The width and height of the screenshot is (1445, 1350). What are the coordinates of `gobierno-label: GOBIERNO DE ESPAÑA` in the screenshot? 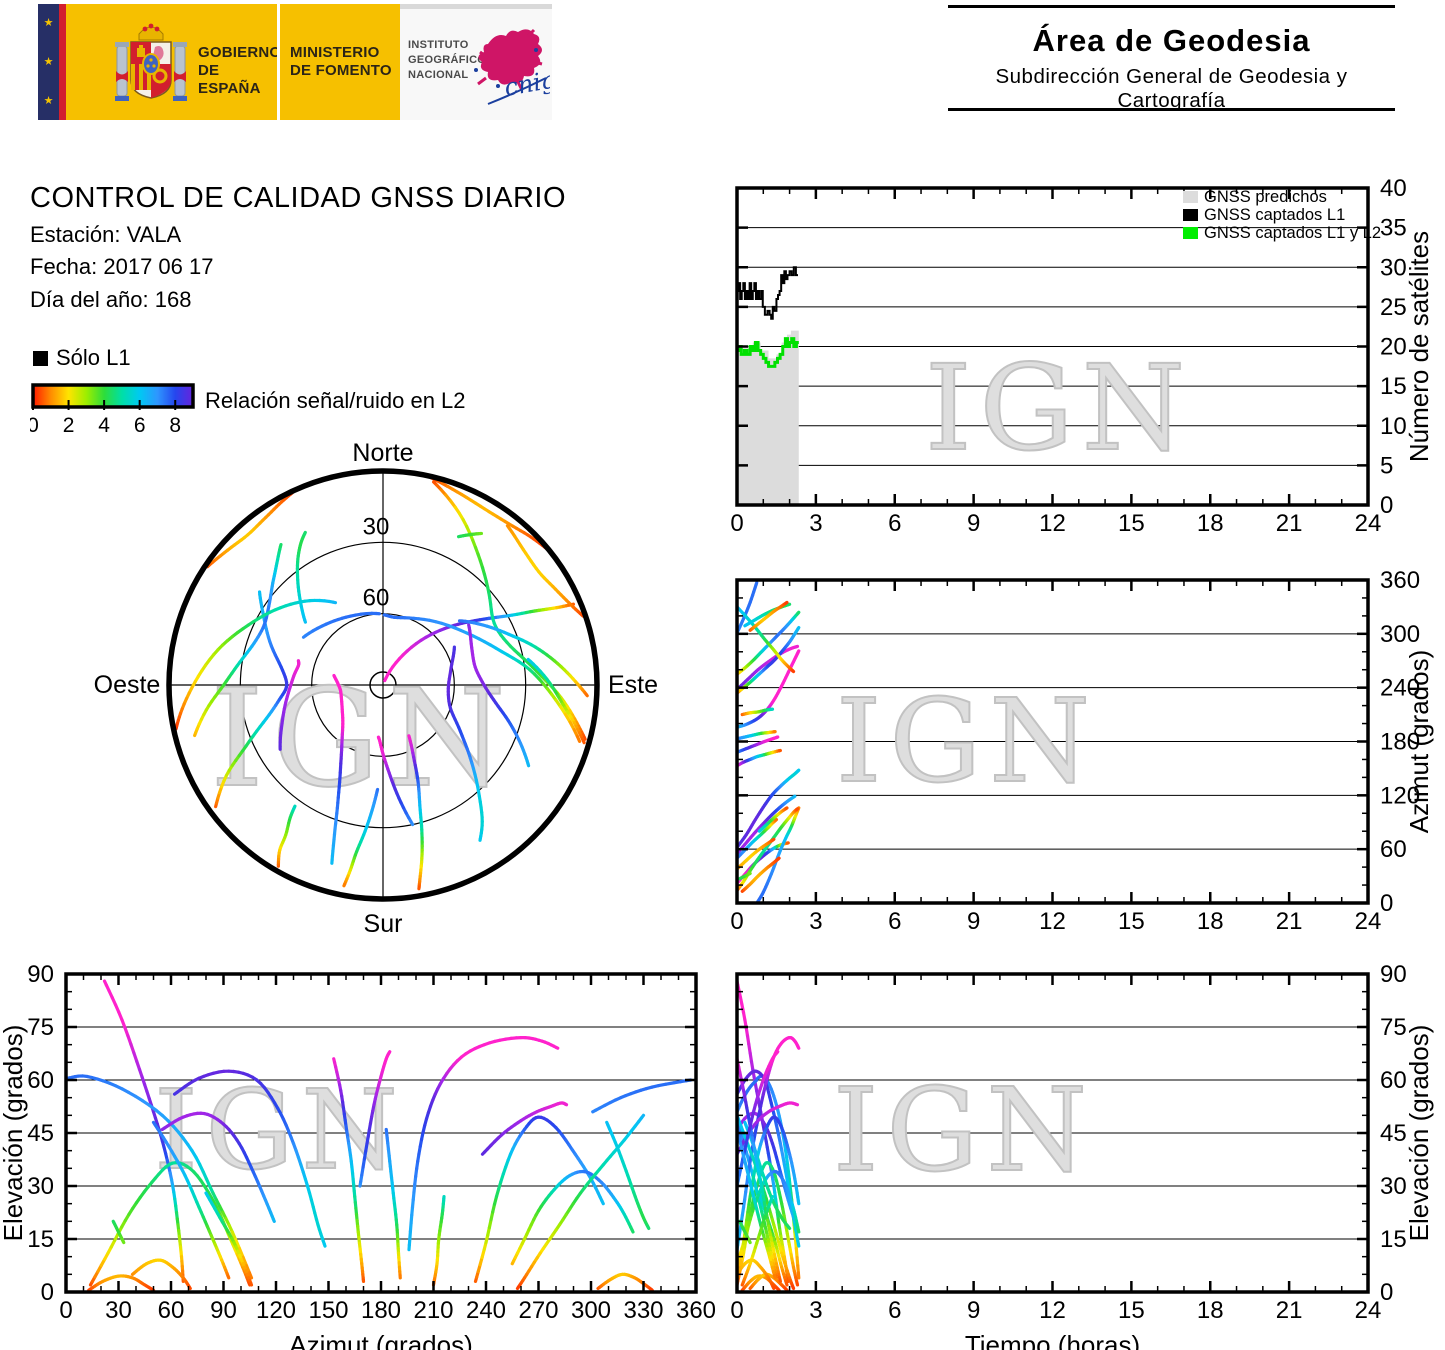 It's located at (240, 70).